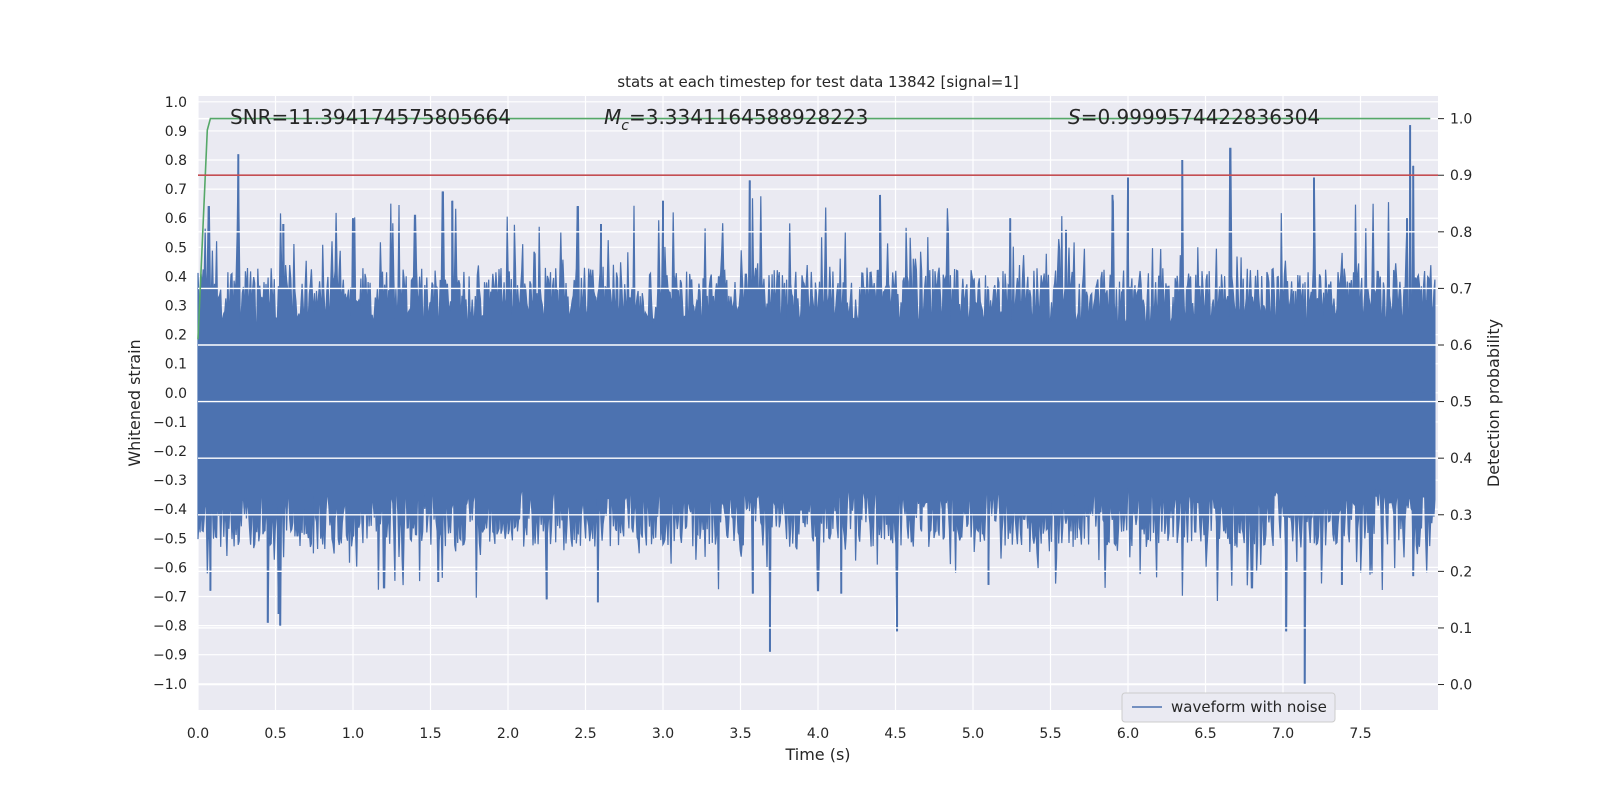 The image size is (1600, 800). What do you see at coordinates (170, 510) in the screenshot?
I see `y-tick-label: −0.4` at bounding box center [170, 510].